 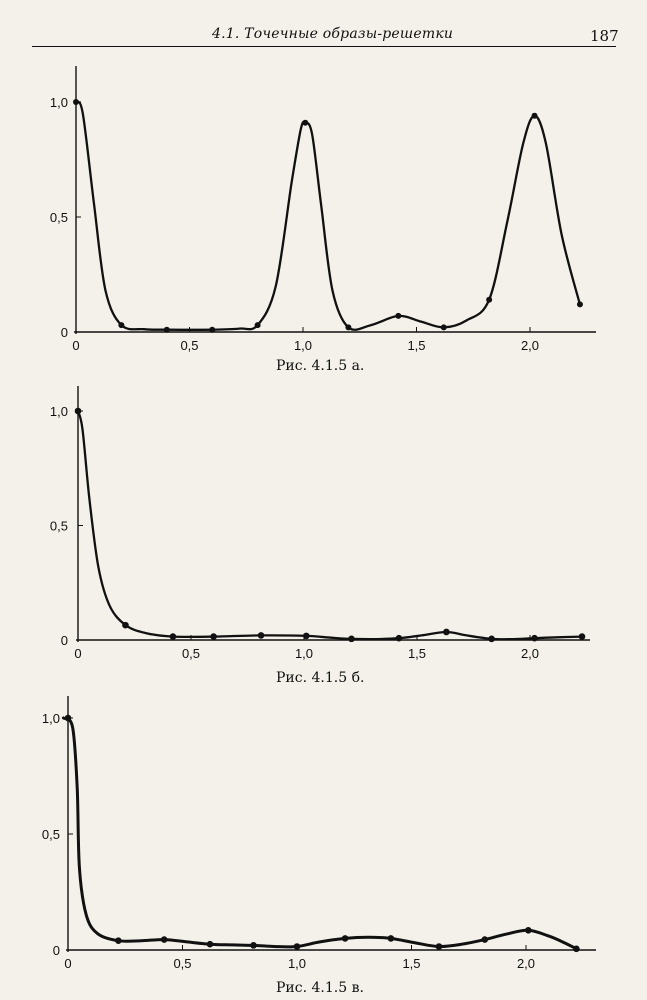 I want to click on page-number: 187, so click(x=604, y=36).